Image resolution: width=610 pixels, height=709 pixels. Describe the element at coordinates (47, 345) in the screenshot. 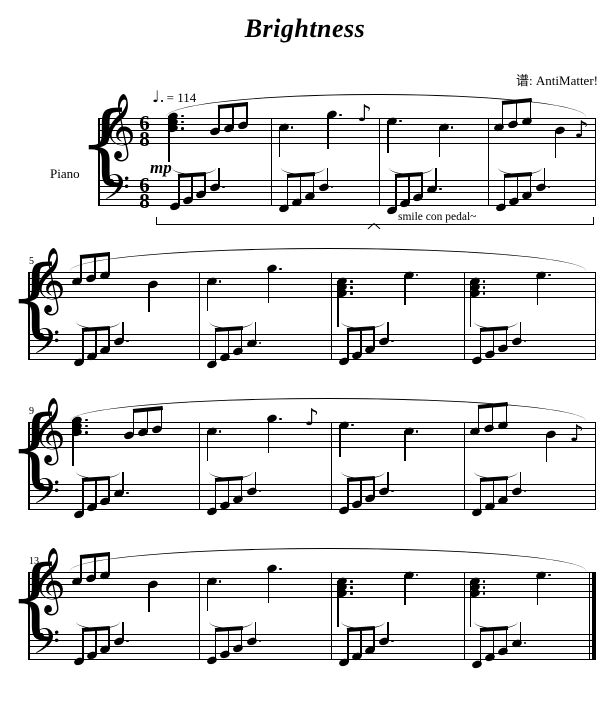

I see `bass-clef-icon: 𝄢` at that location.